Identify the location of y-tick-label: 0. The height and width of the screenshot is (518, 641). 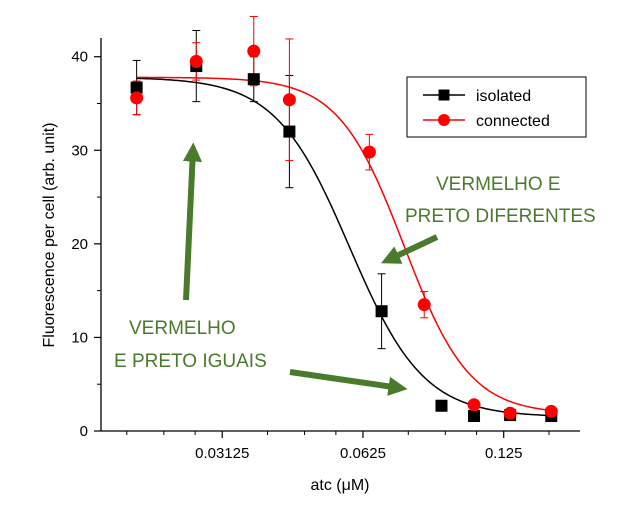
(84, 431).